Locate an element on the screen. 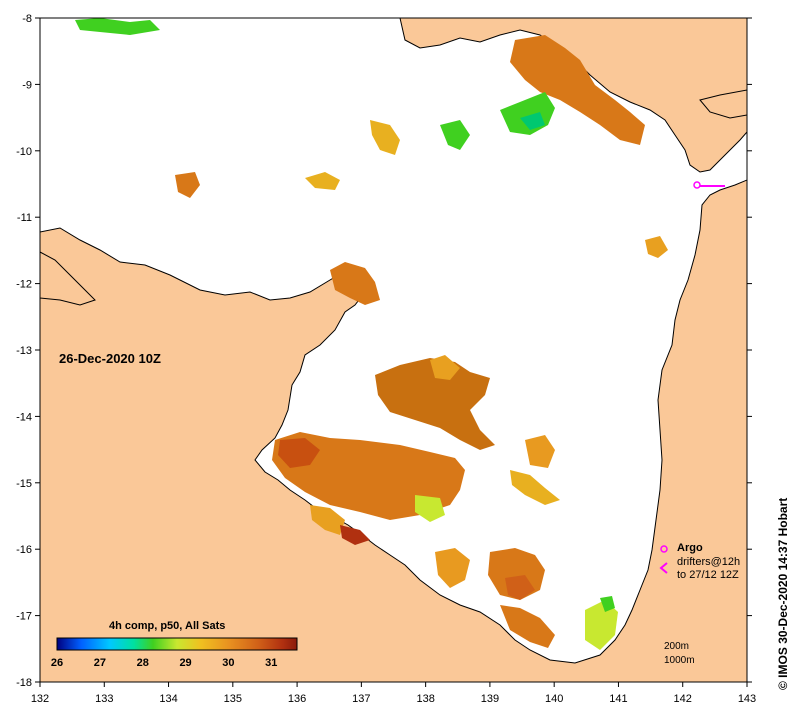 The image size is (791, 716). y-tick-label: -10 is located at coordinates (24, 152).